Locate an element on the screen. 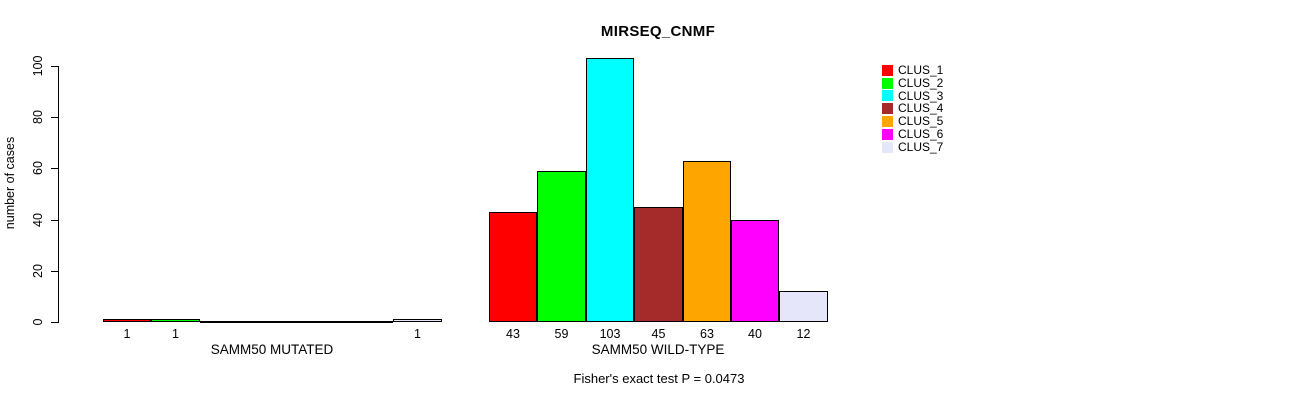  bar-clus_7-group1 is located at coordinates (803, 306).